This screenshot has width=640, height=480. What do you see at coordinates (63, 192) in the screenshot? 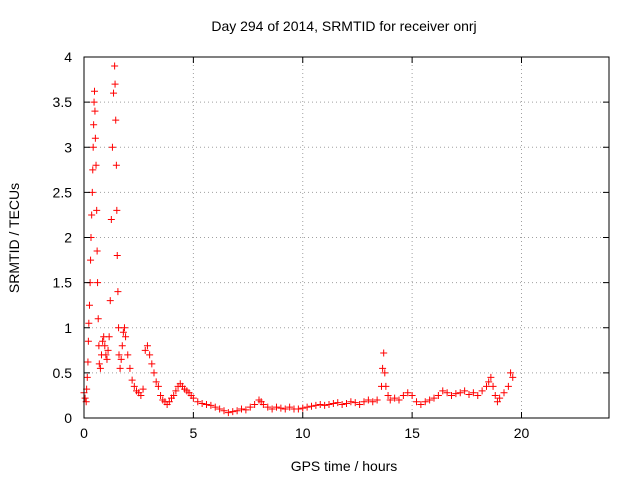
I see `y-tick-label: 2.5` at bounding box center [63, 192].